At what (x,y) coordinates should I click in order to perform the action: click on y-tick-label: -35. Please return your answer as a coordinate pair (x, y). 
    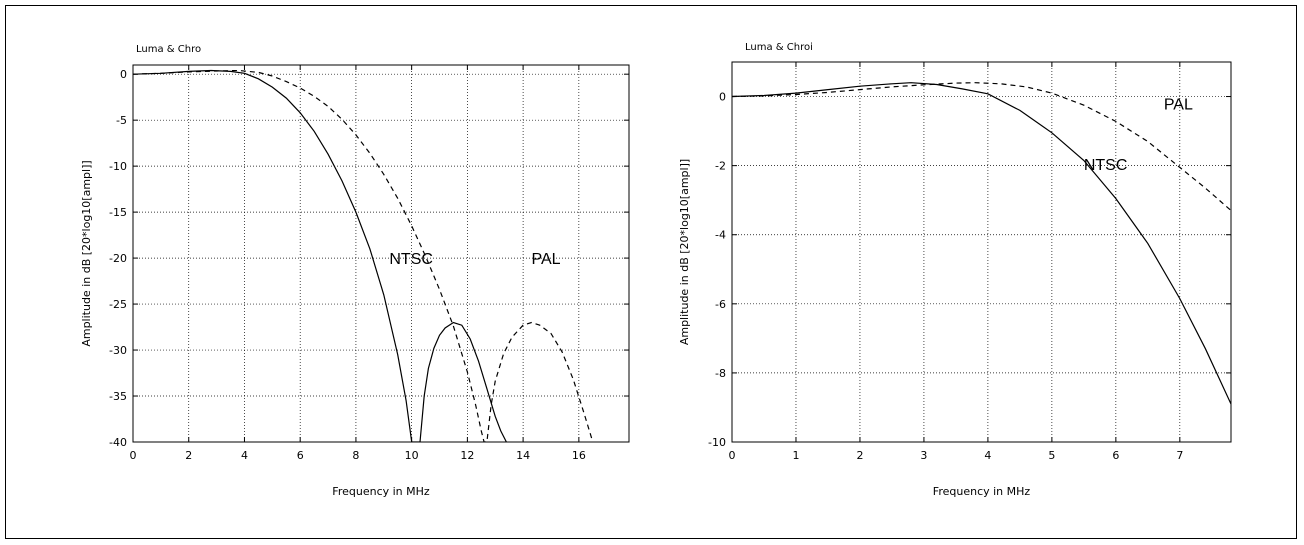
    Looking at the image, I should click on (118, 396).